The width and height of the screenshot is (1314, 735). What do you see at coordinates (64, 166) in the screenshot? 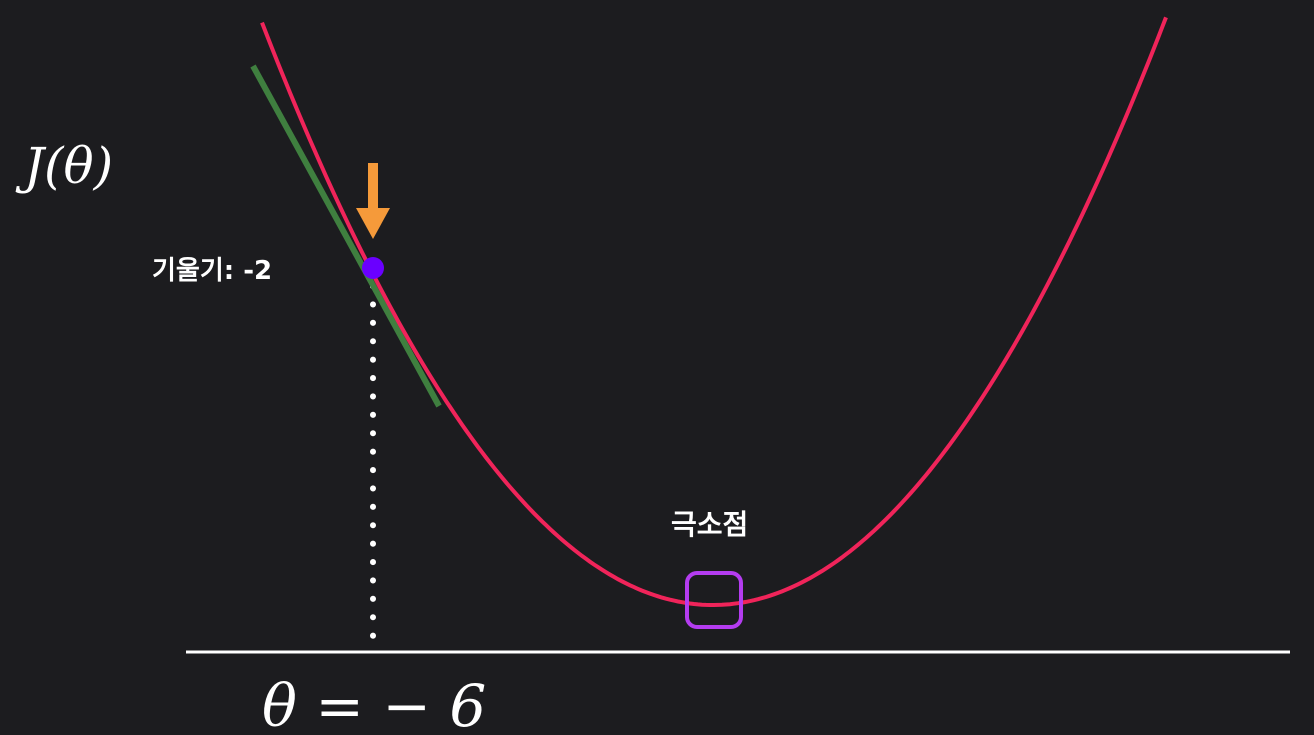
I see `y-axis-label: J(θ)` at bounding box center [64, 166].